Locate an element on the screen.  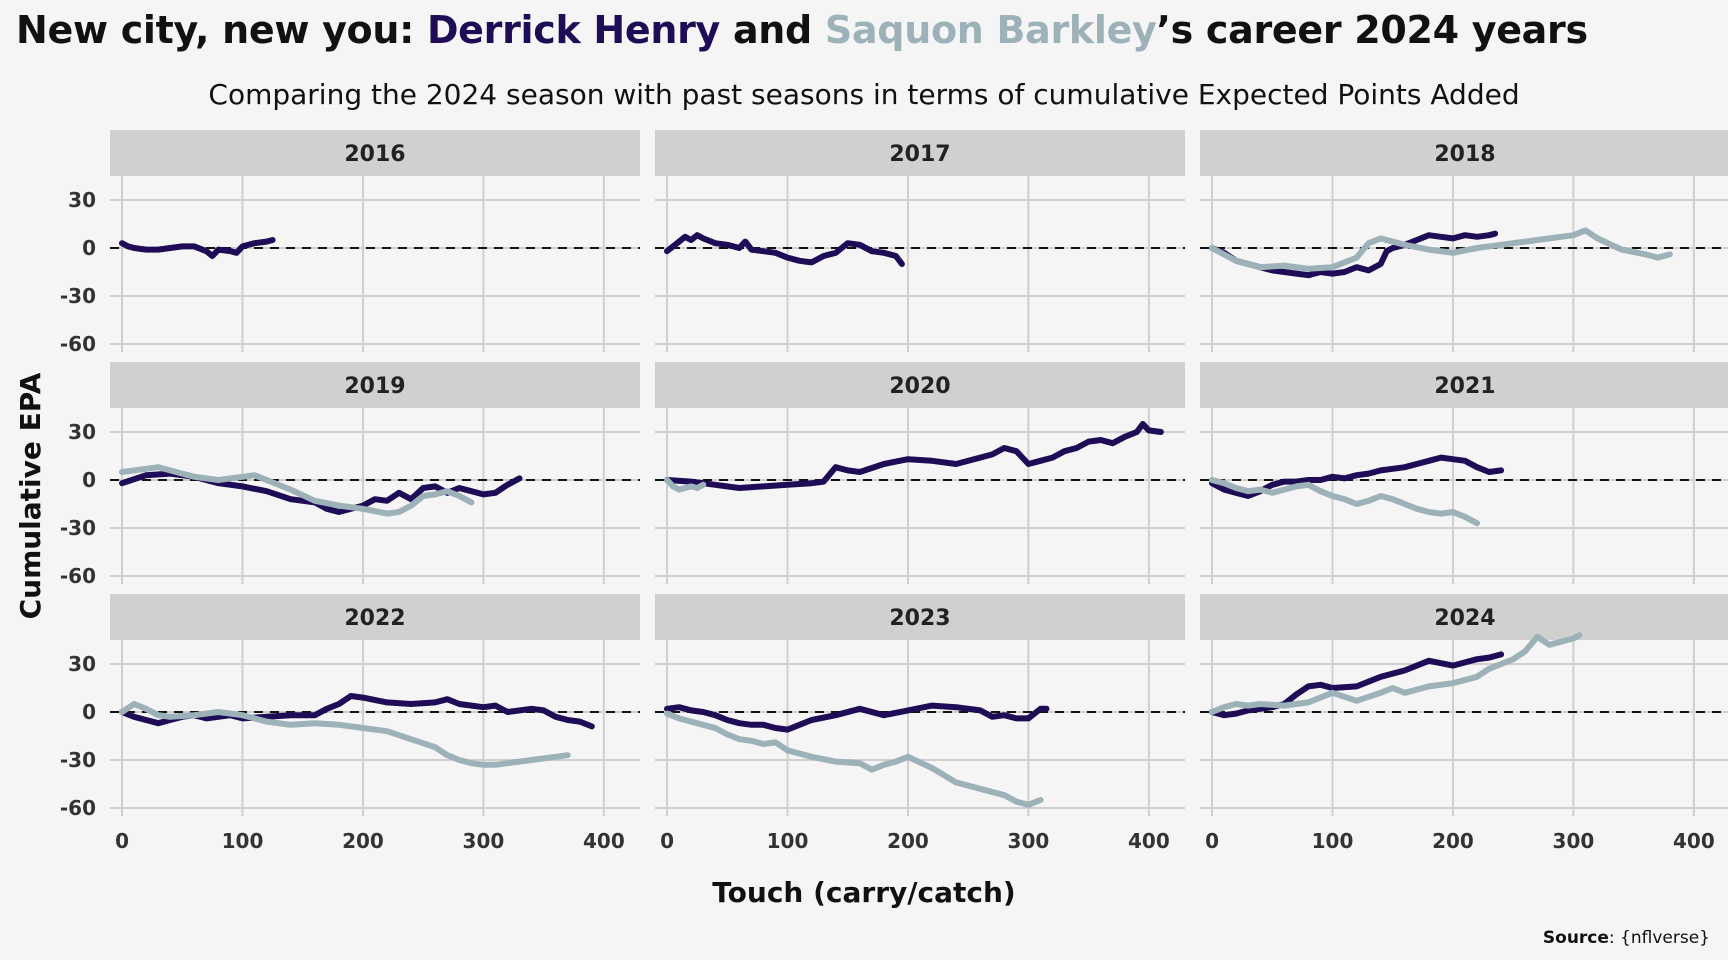
facet-label: 2023 is located at coordinates (919, 618).